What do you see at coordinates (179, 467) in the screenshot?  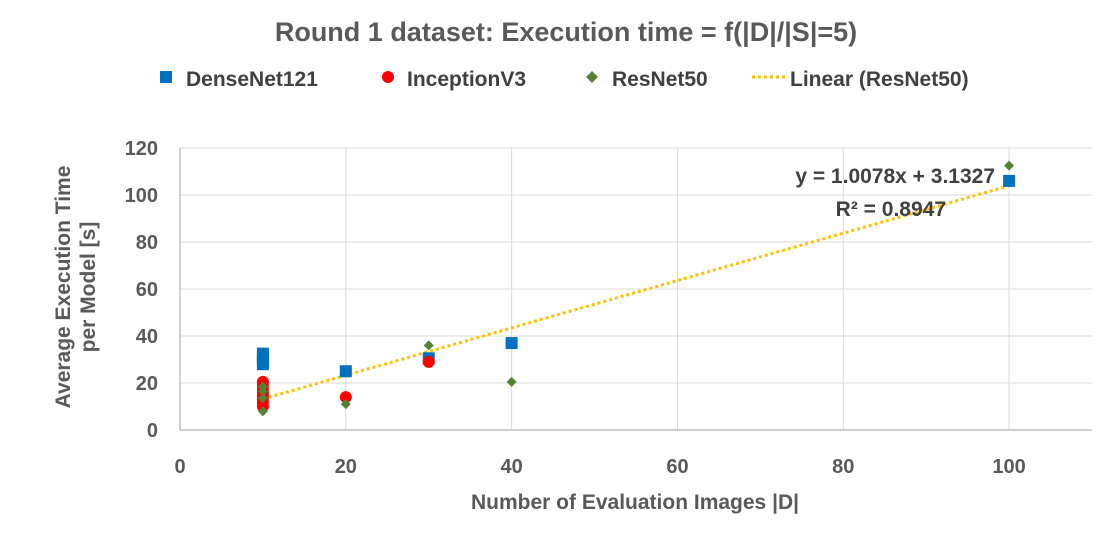 I see `x-tick-label: 0` at bounding box center [179, 467].